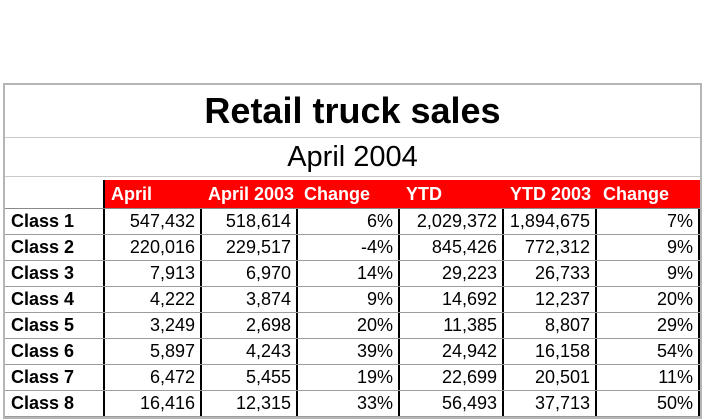 The width and height of the screenshot is (720, 419). What do you see at coordinates (349, 194) in the screenshot?
I see `column-header-change-month: Change` at bounding box center [349, 194].